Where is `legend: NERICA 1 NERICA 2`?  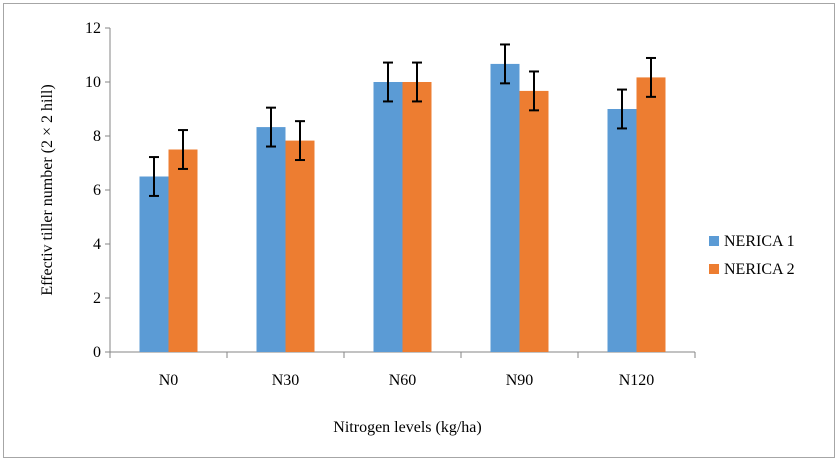 legend: NERICA 1 NERICA 2 is located at coordinates (752, 255).